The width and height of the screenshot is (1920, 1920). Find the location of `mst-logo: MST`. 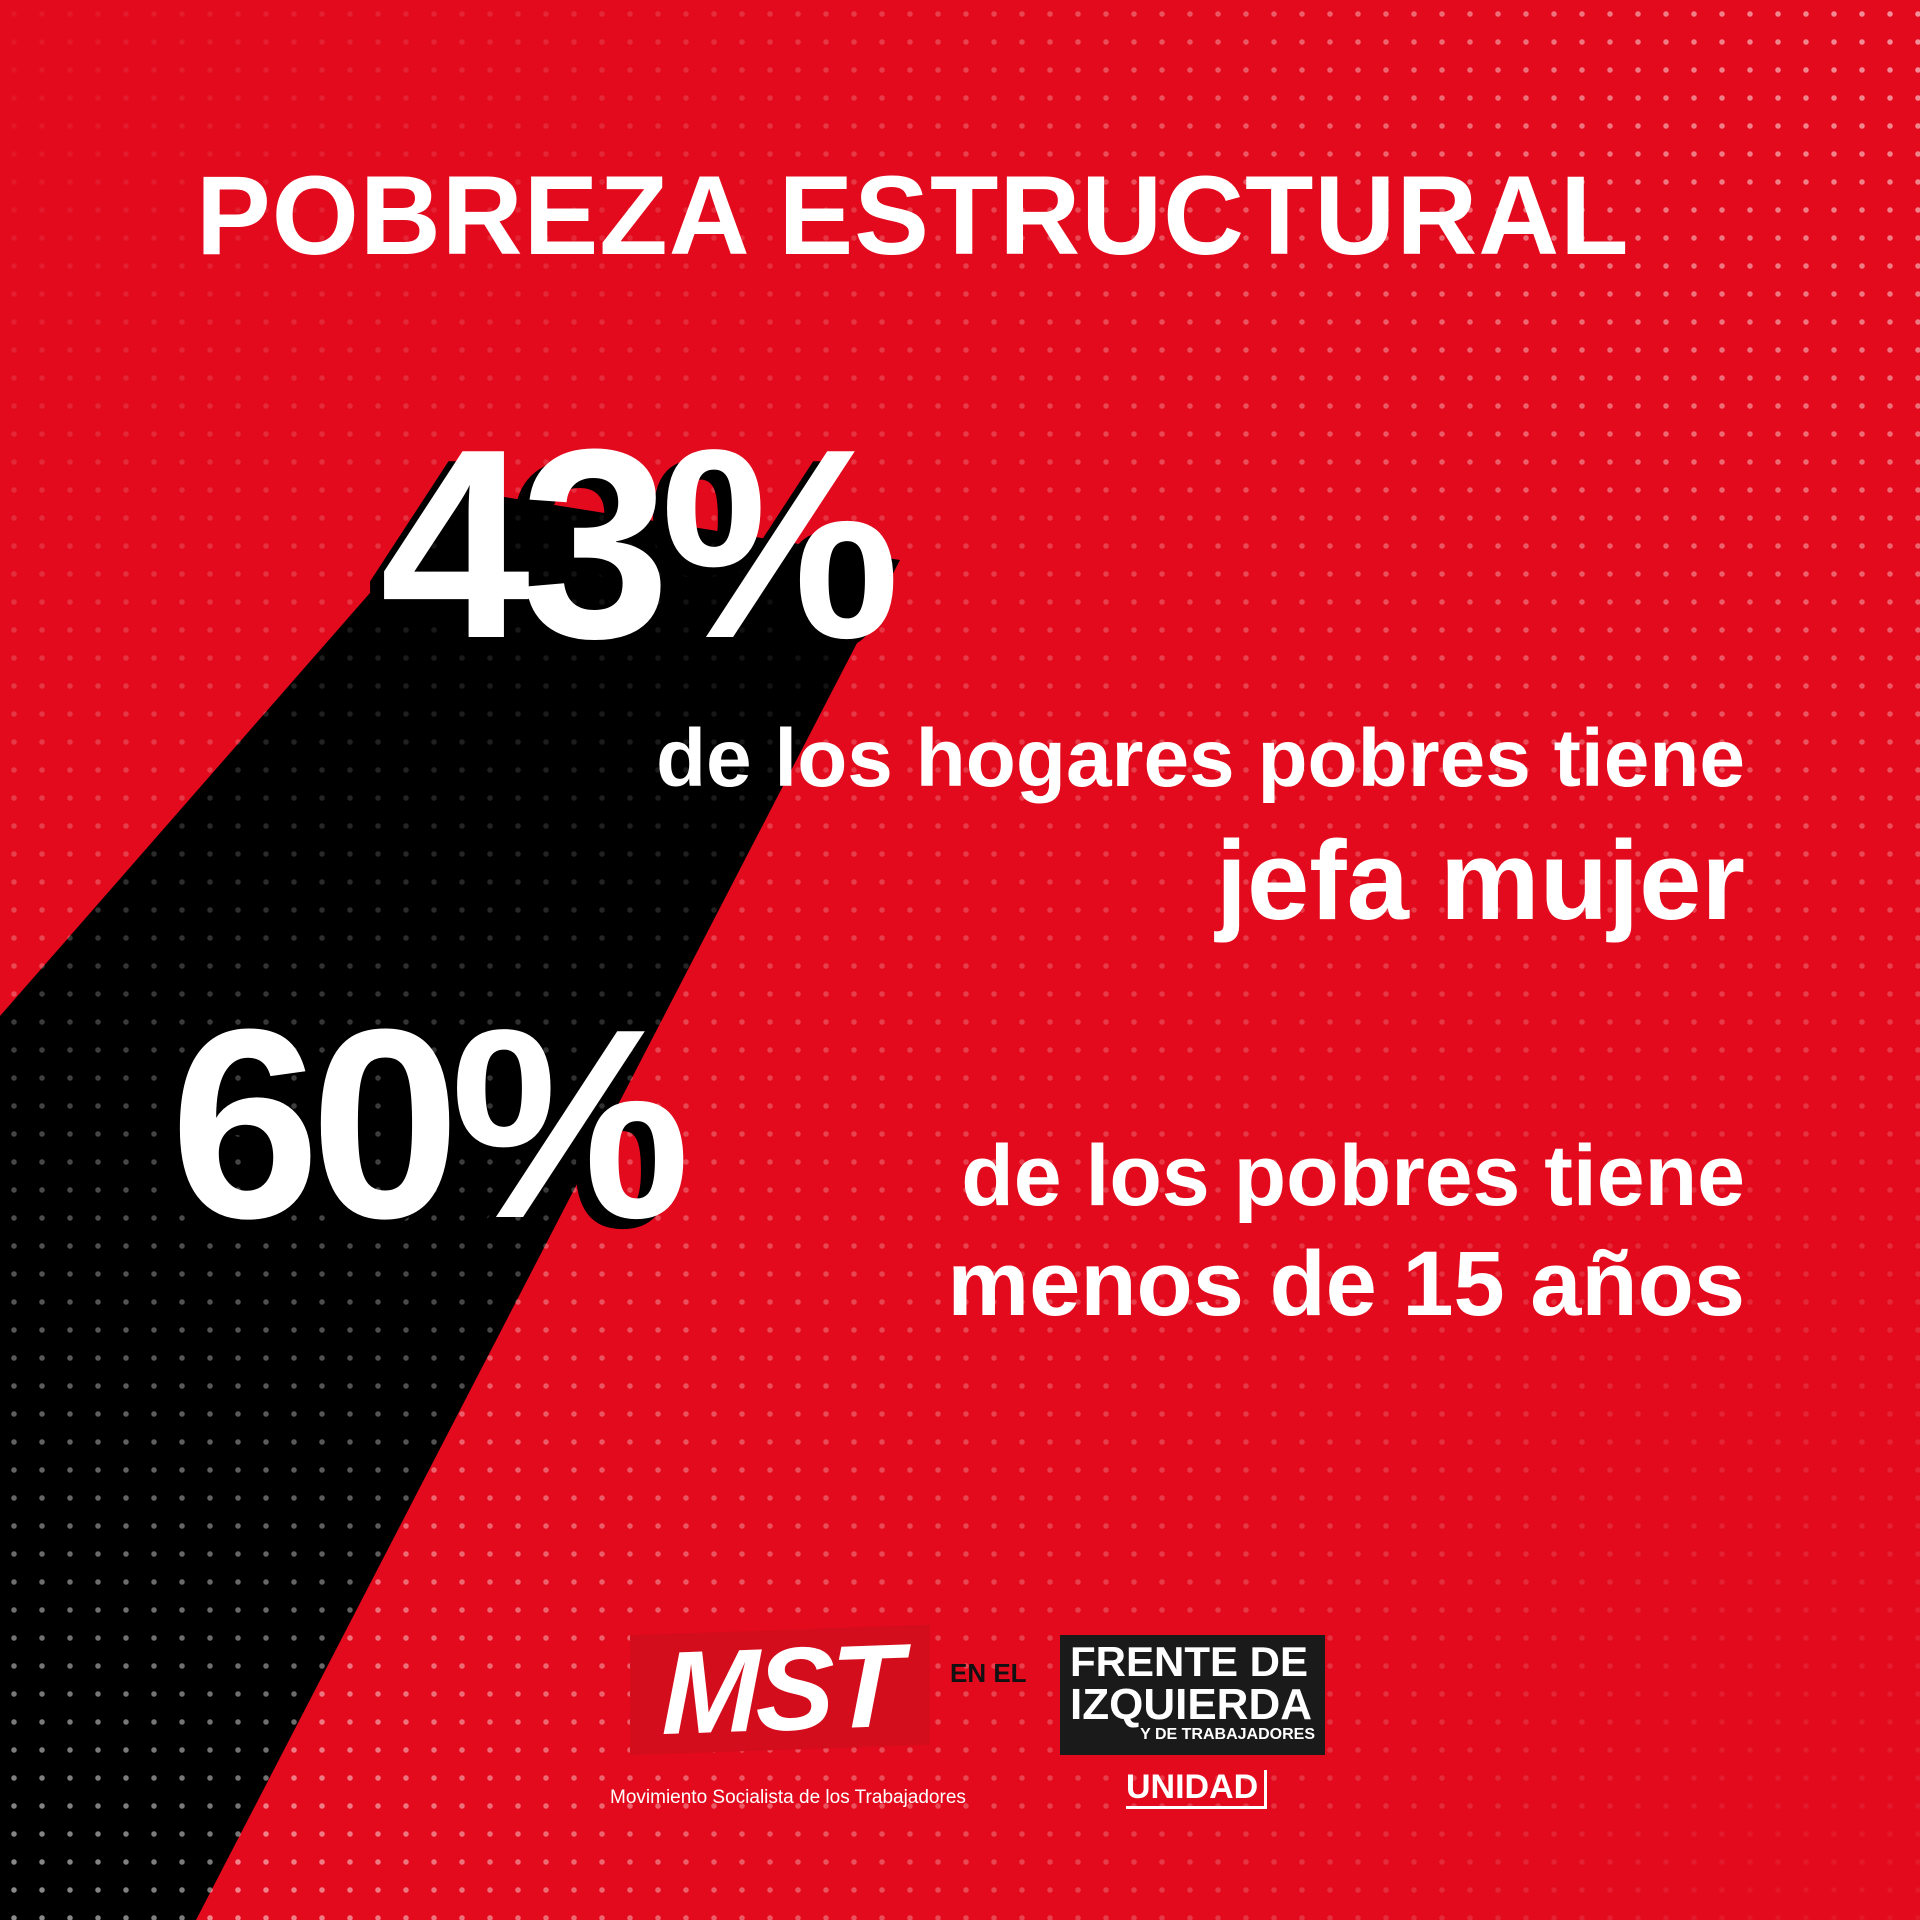

mst-logo: MST is located at coordinates (780, 1690).